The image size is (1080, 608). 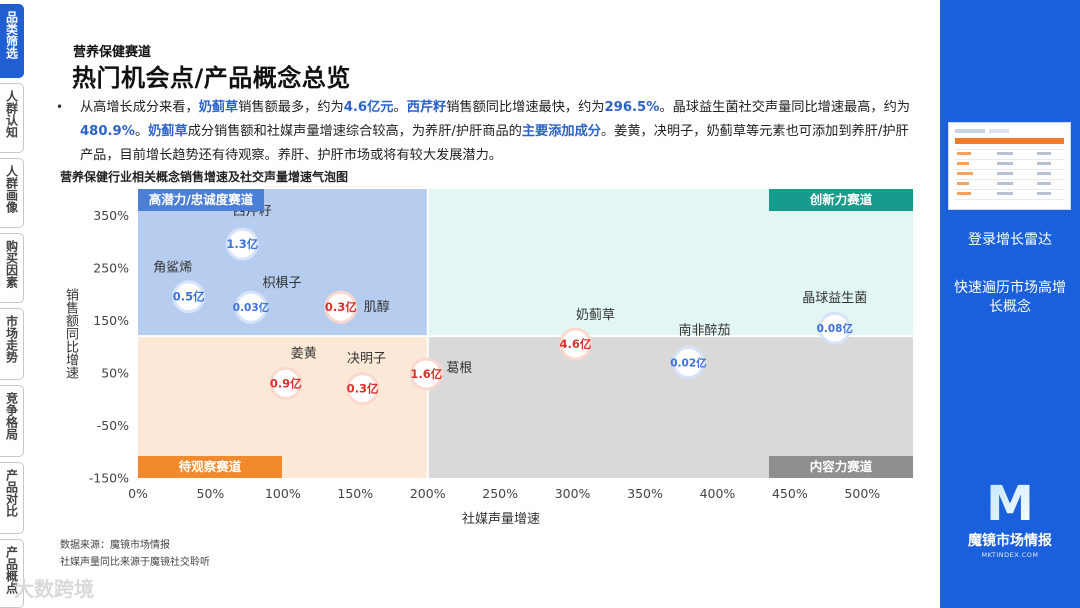 I want to click on right-promo-panel: 登录增长雷达 快速遍历市场高增长概念 M 魔镜市场情报 MKTINDEX.COM, so click(x=1010, y=304).